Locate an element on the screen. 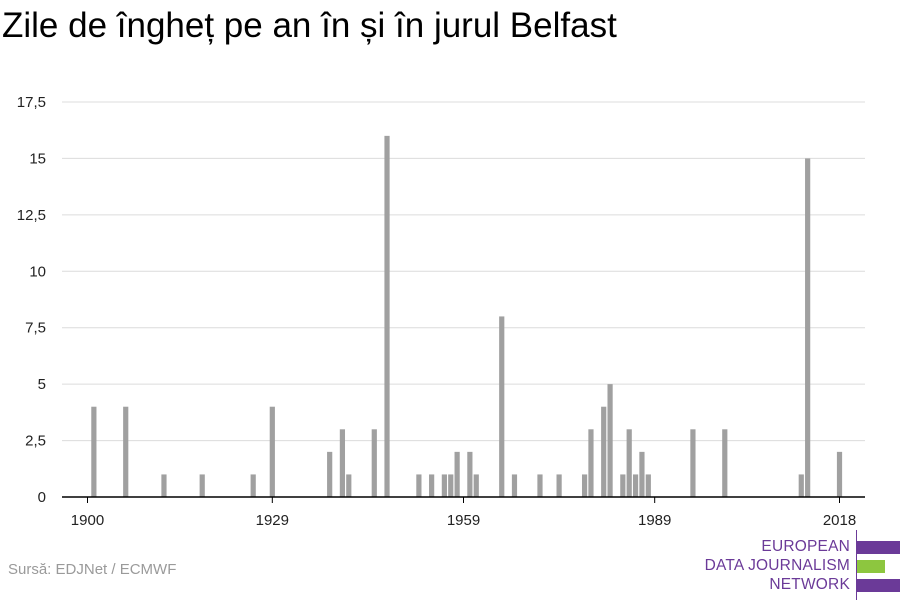 Image resolution: width=900 pixels, height=600 pixels. y-tick-label: 17,5 is located at coordinates (31, 102).